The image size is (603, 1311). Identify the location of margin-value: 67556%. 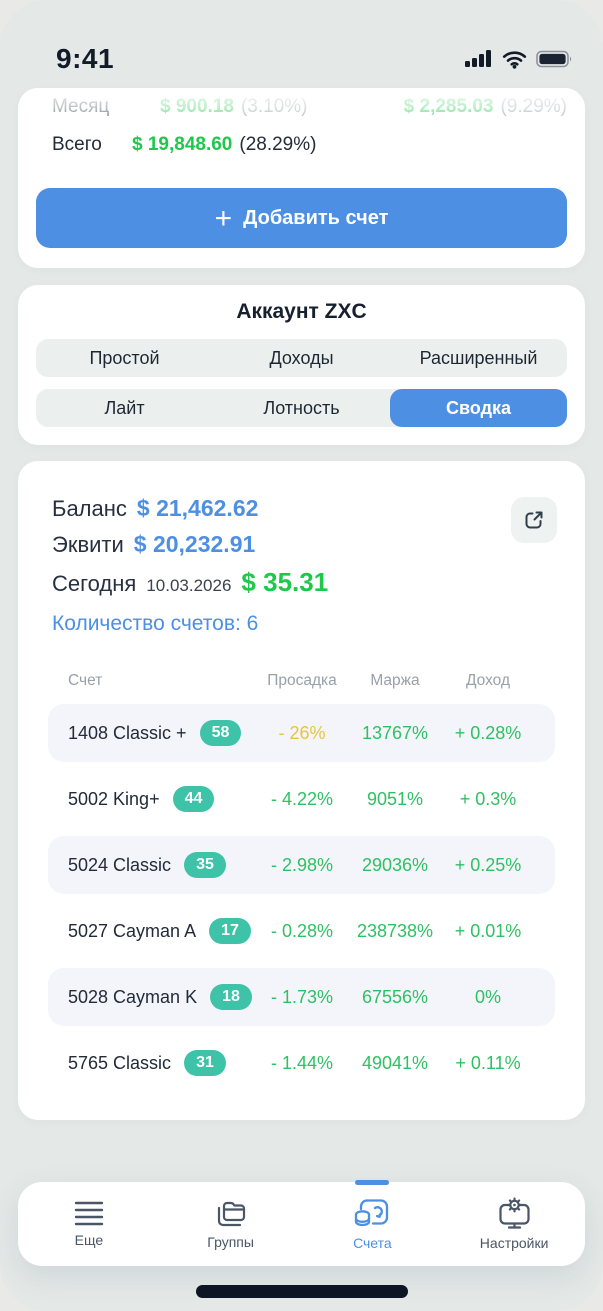
(395, 996).